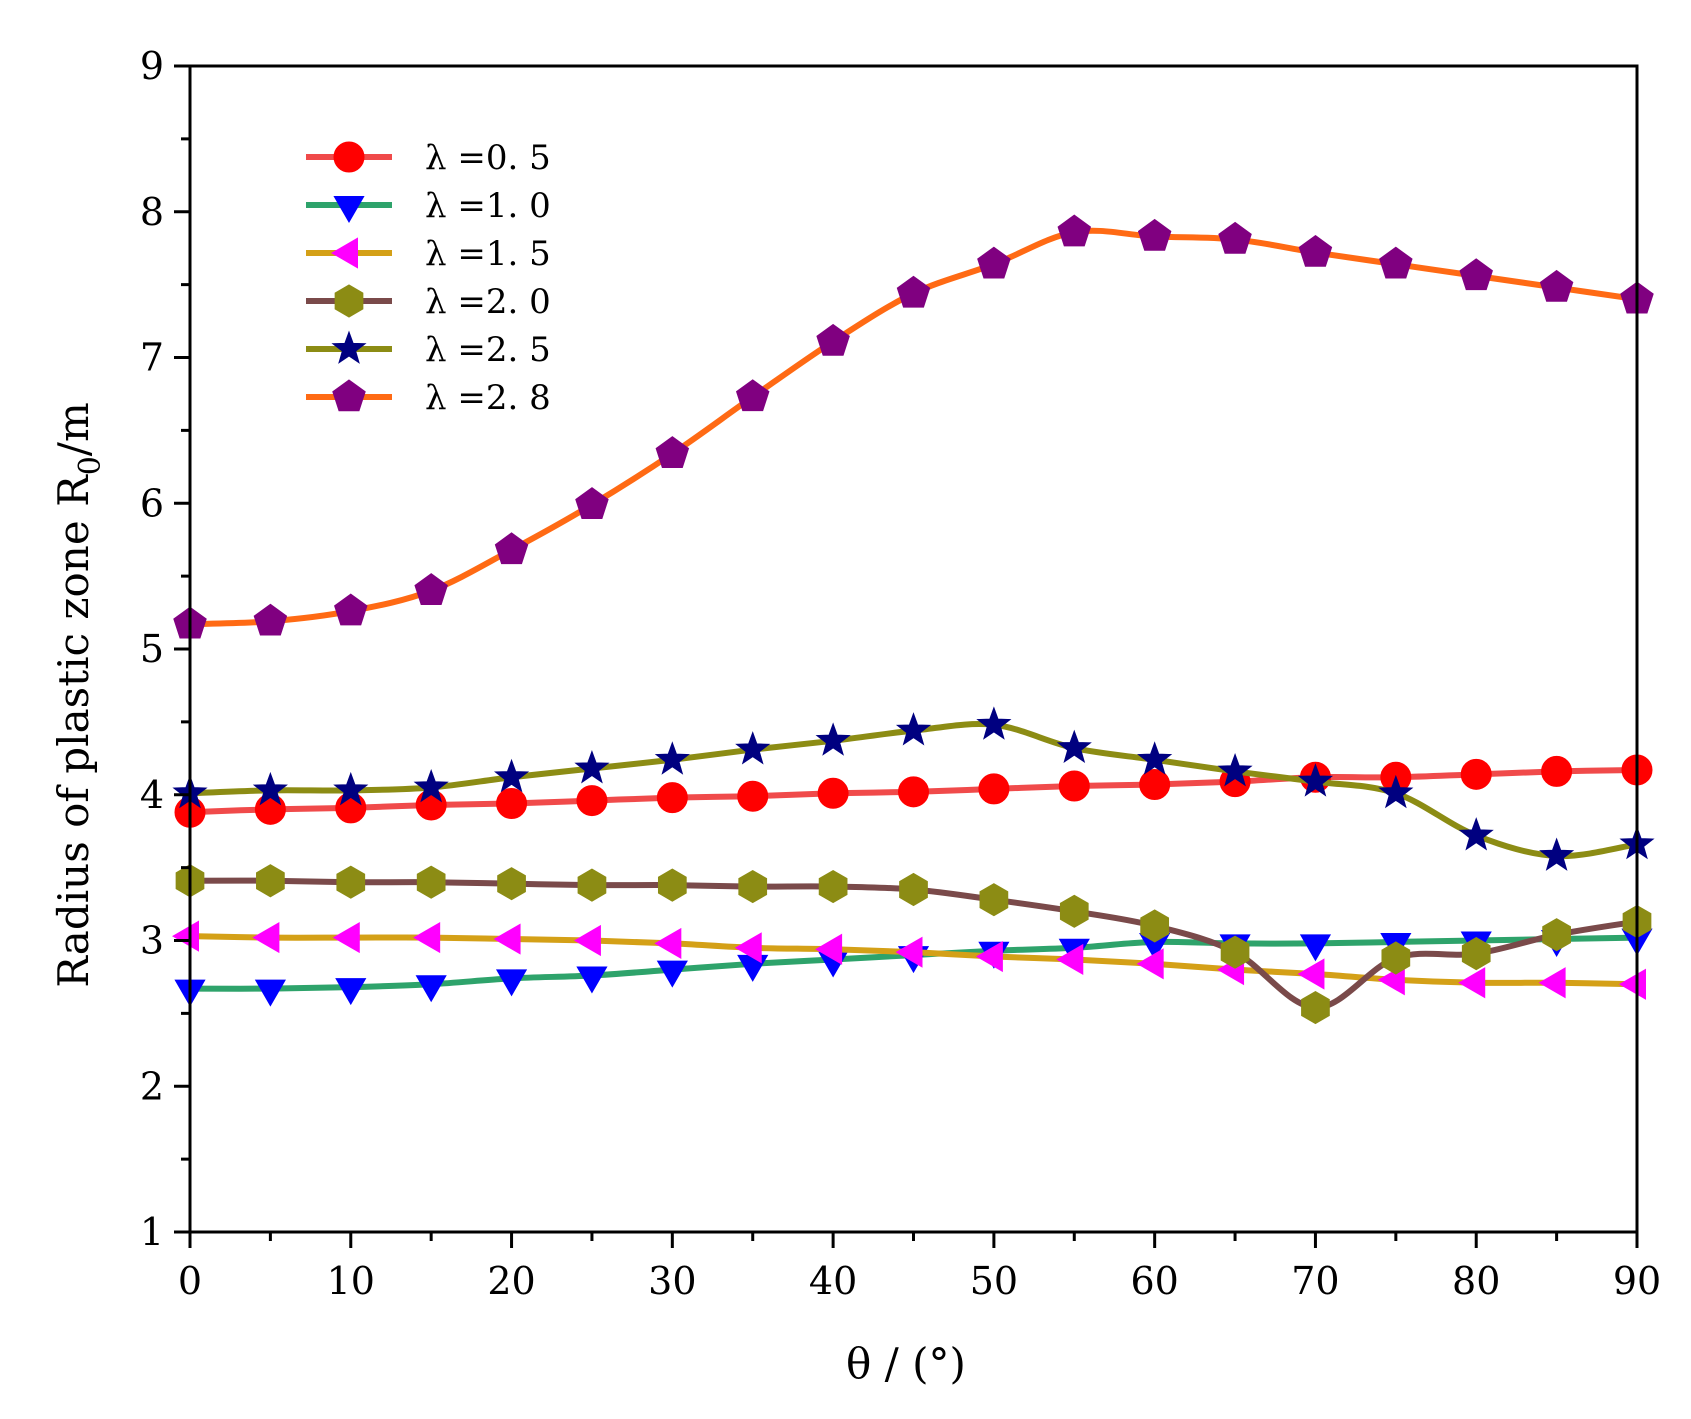 The height and width of the screenshot is (1419, 1691). Describe the element at coordinates (428, 254) in the screenshot. I see `legend-item: λ =1. 5` at that location.